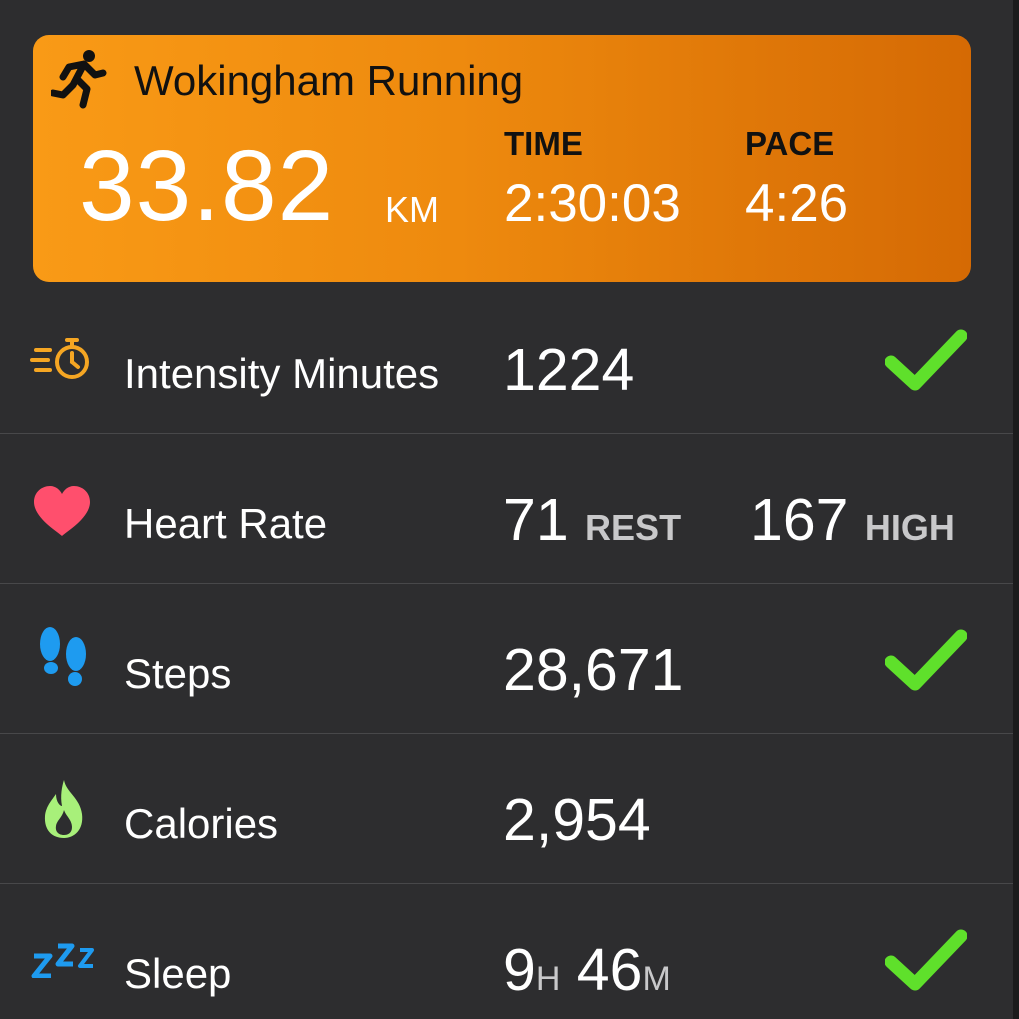 The image size is (1019, 1019). What do you see at coordinates (62, 960) in the screenshot?
I see `zzz-icon` at bounding box center [62, 960].